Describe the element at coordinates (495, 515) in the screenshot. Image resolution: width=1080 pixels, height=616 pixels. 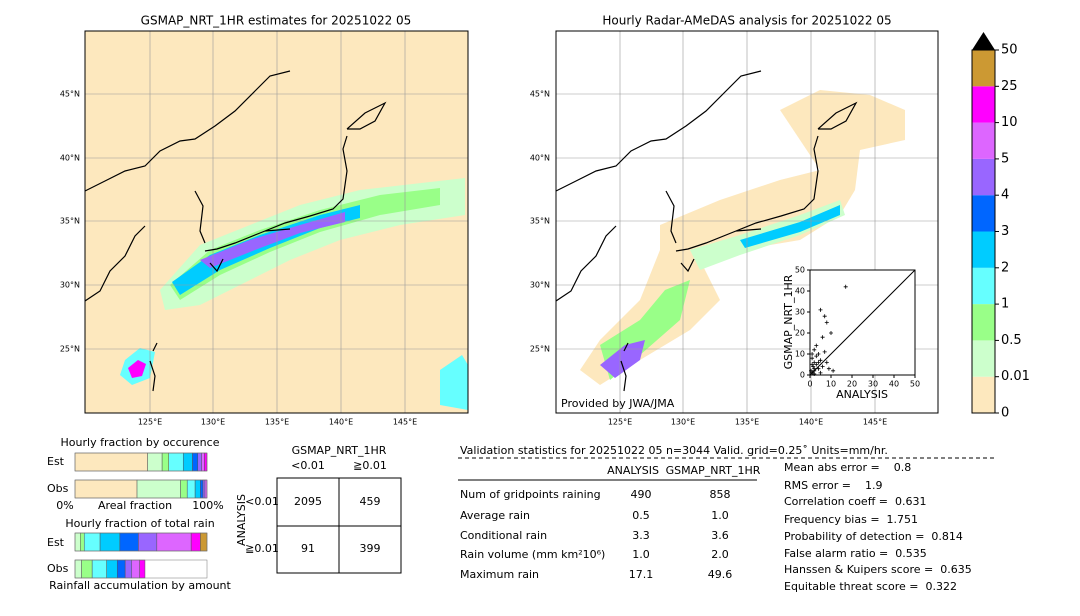
I see `row-label: Average rain` at that location.